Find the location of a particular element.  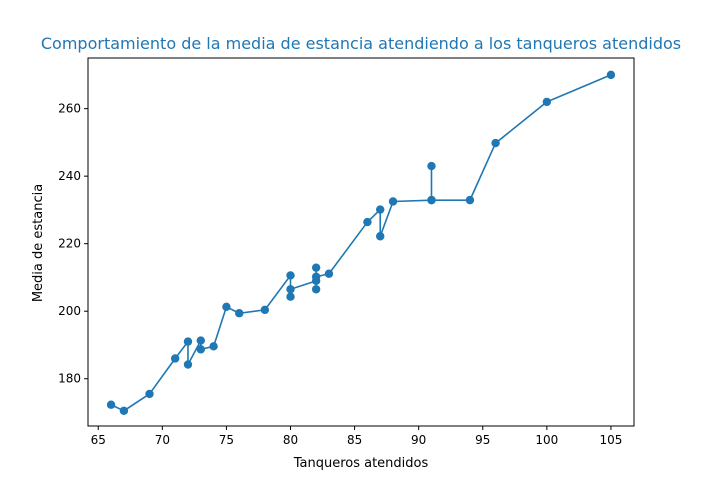

y-axis-label: Media de estancia is located at coordinates (38, 243).